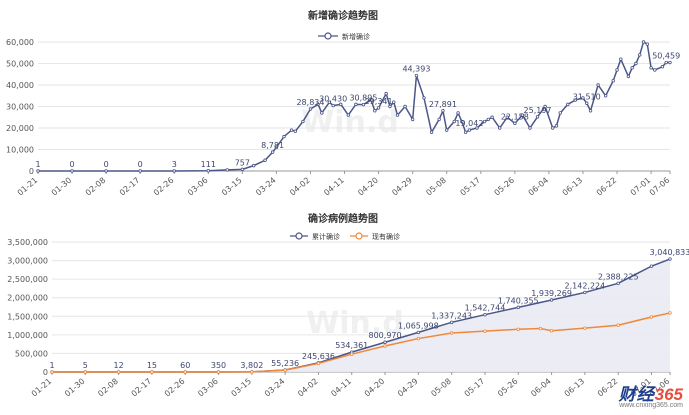 The width and height of the screenshot is (689, 415). What do you see at coordinates (441, 388) in the screenshot?
I see `x-tick-label: 05-08` at bounding box center [441, 388].